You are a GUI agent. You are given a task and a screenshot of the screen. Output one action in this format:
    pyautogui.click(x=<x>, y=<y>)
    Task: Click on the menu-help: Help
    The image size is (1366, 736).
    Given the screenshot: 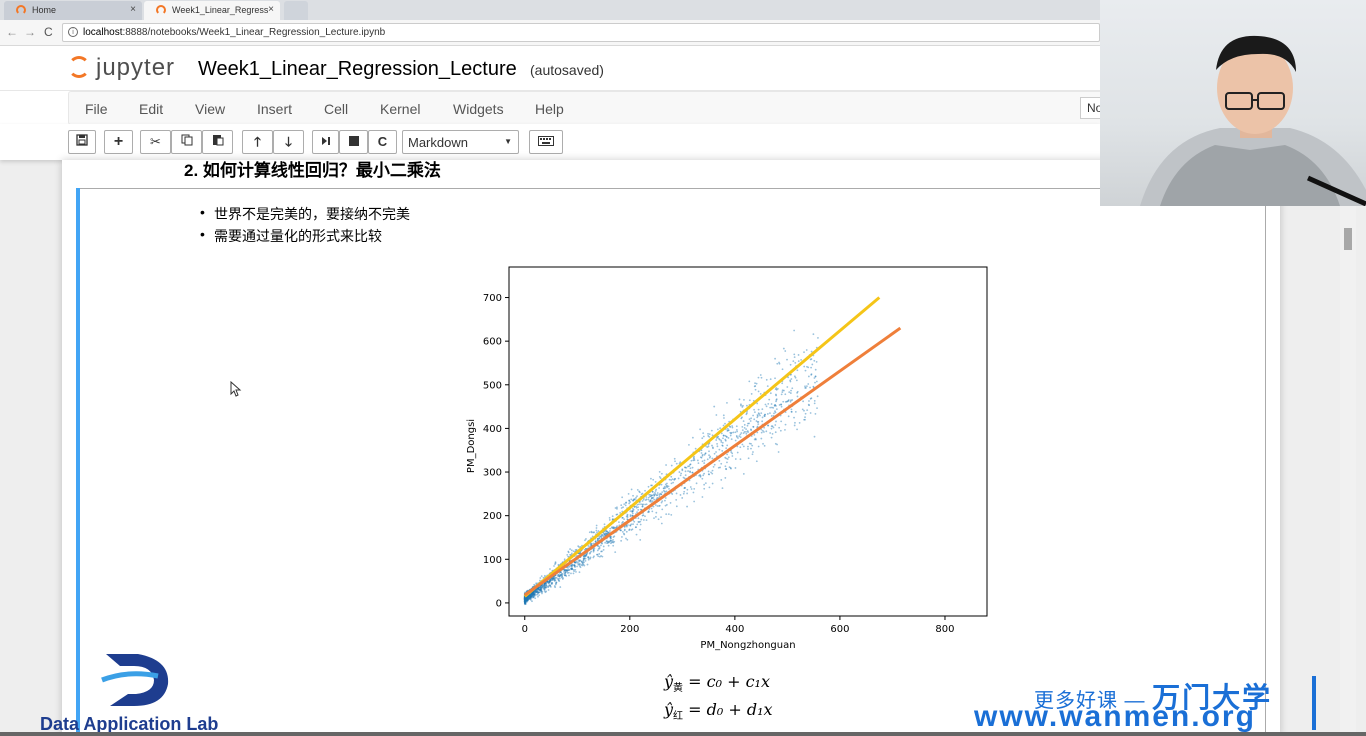 What is the action you would take?
    pyautogui.click(x=549, y=109)
    